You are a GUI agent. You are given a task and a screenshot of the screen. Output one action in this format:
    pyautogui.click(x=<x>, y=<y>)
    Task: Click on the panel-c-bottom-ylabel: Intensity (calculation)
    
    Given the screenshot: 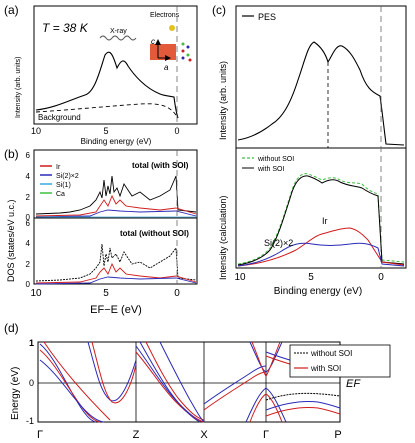 What is the action you would take?
    pyautogui.click(x=223, y=237)
    